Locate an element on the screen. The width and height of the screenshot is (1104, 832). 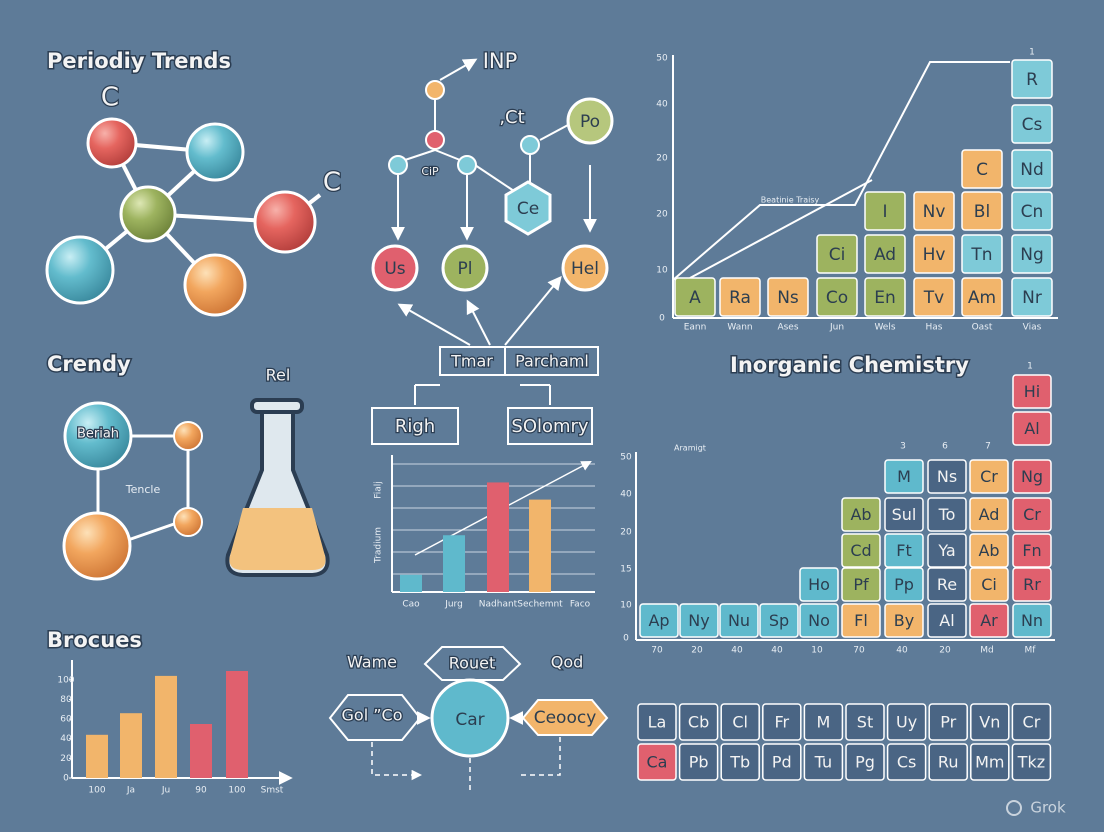
element-symbol: Ca is located at coordinates (657, 762).